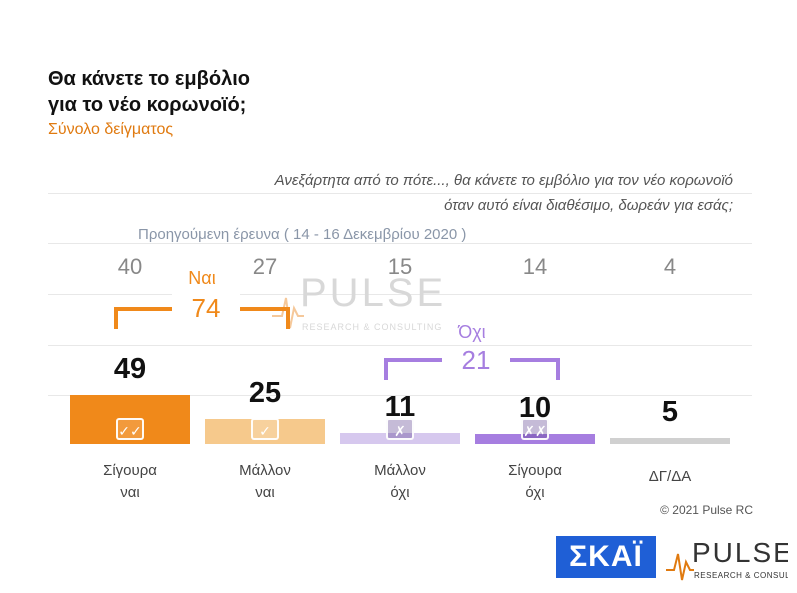 This screenshot has height=593, width=797. I want to click on value-label: 11, so click(400, 407).